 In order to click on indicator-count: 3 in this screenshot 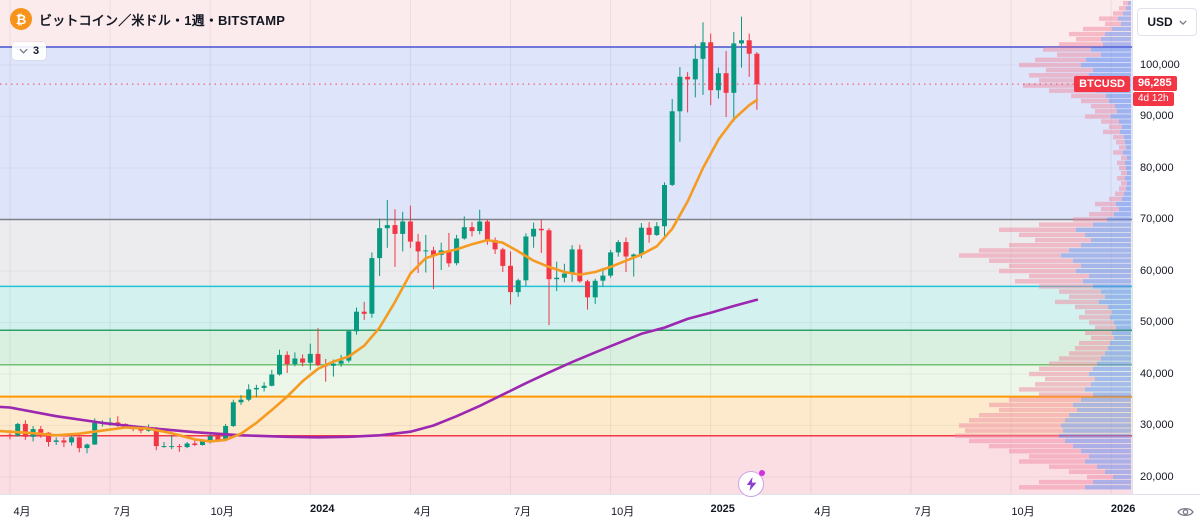, I will do `click(36, 51)`.